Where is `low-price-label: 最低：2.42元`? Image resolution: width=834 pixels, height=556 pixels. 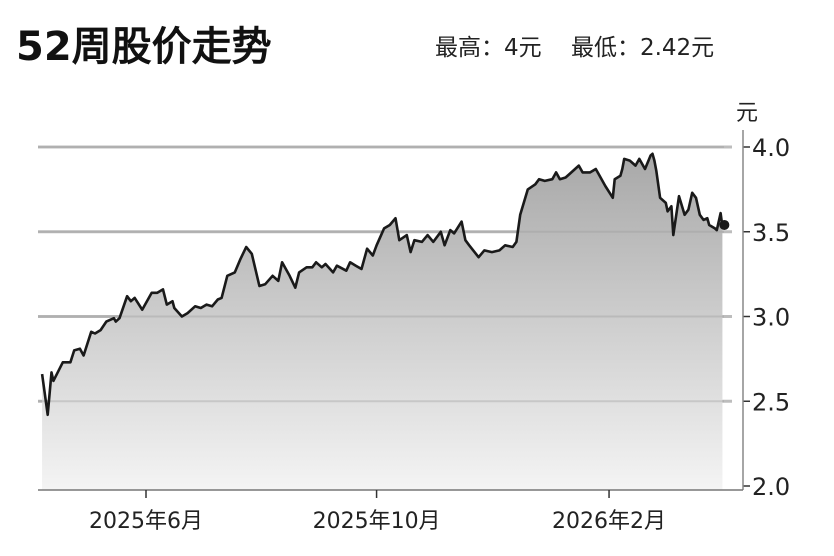 low-price-label: 最低：2.42元 is located at coordinates (642, 48).